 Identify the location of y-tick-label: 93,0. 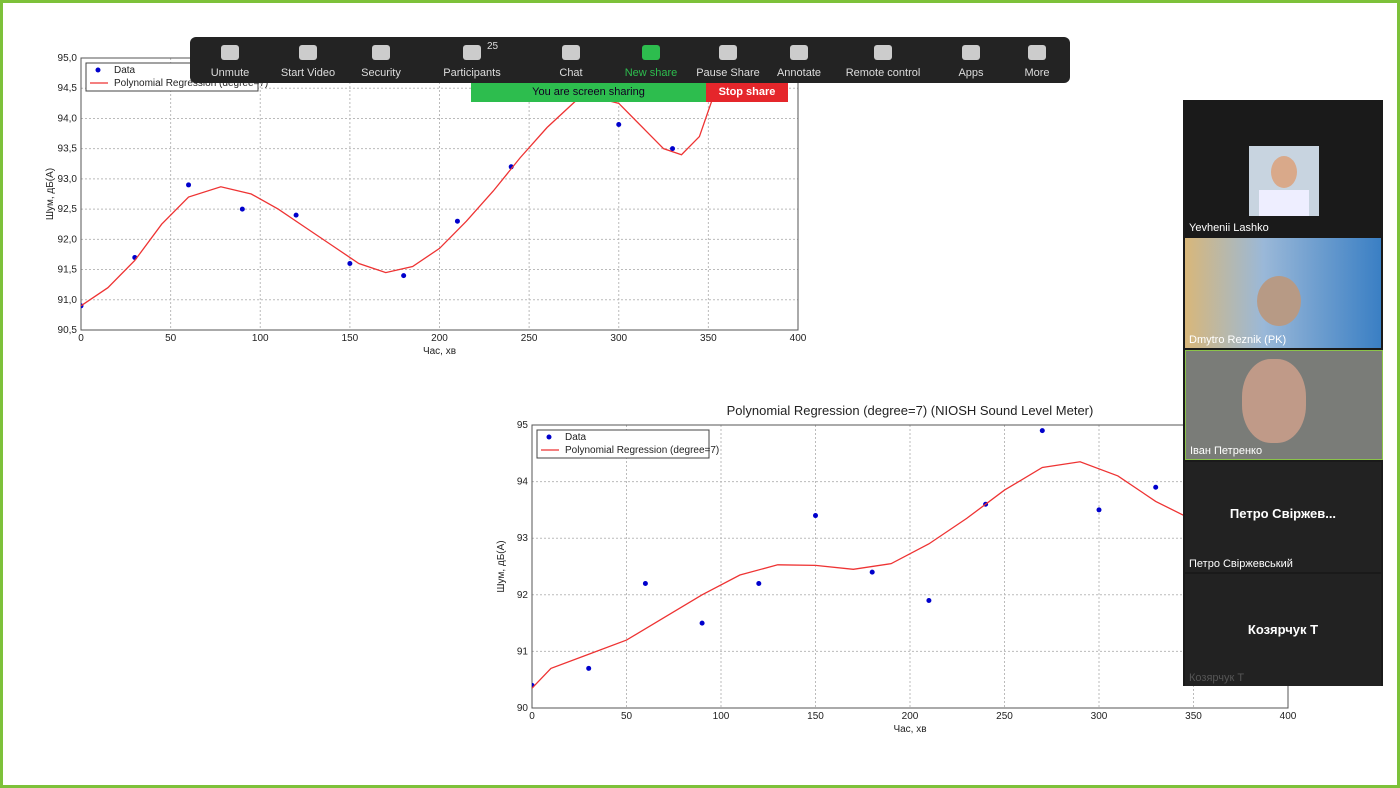
(68, 179).